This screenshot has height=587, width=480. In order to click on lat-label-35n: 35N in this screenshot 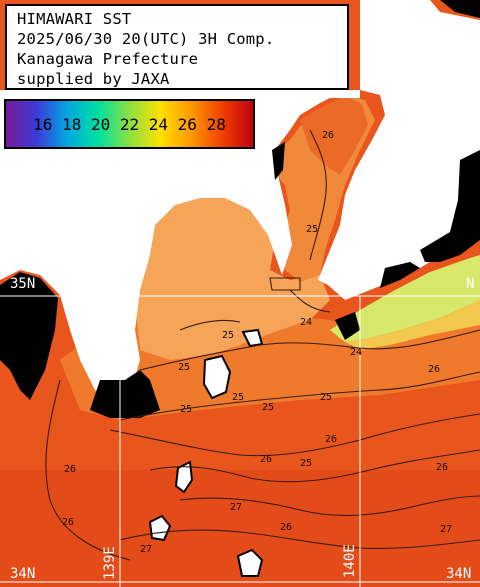, I will do `click(23, 284)`.